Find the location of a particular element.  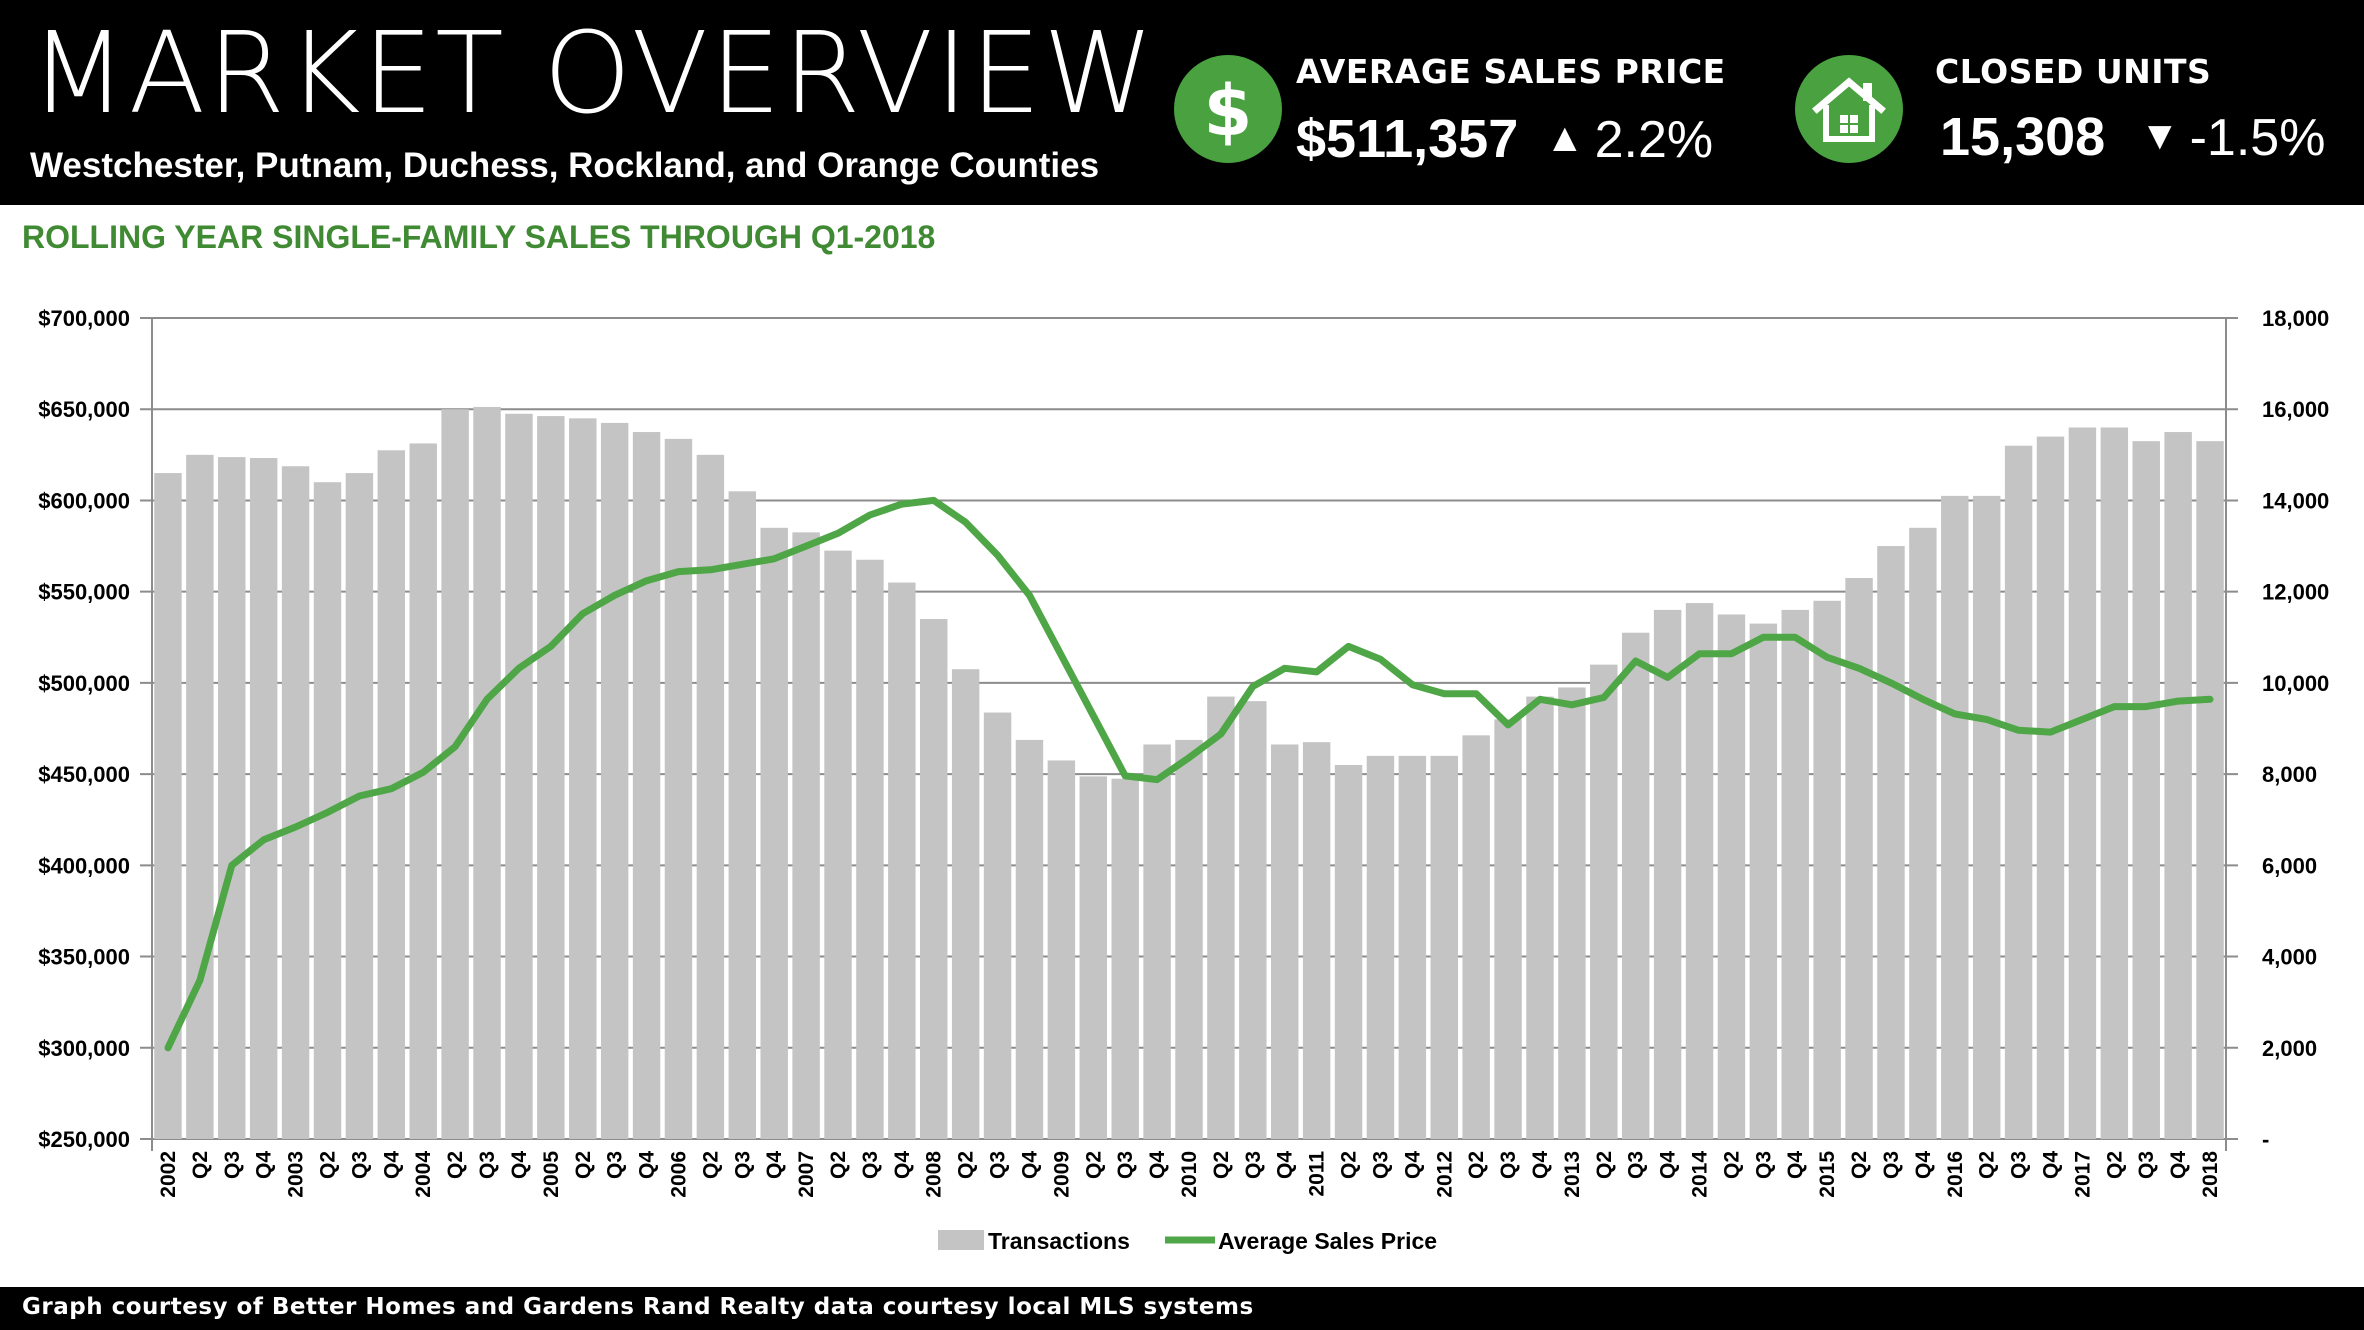

y-left-tick-label: $300,000 is located at coordinates (84, 1048).